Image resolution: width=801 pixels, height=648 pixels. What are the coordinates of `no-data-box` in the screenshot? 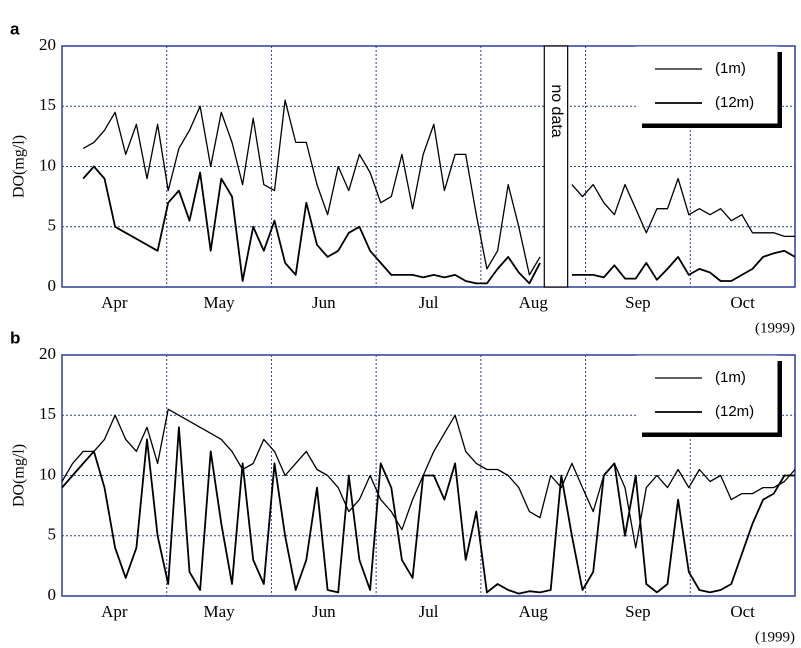 It's located at (556, 166).